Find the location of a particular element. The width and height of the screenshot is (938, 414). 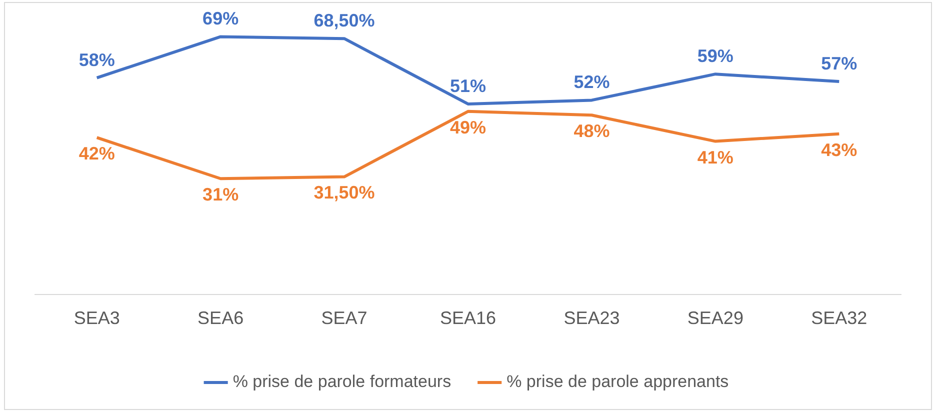

data-label: 31% is located at coordinates (220, 194).